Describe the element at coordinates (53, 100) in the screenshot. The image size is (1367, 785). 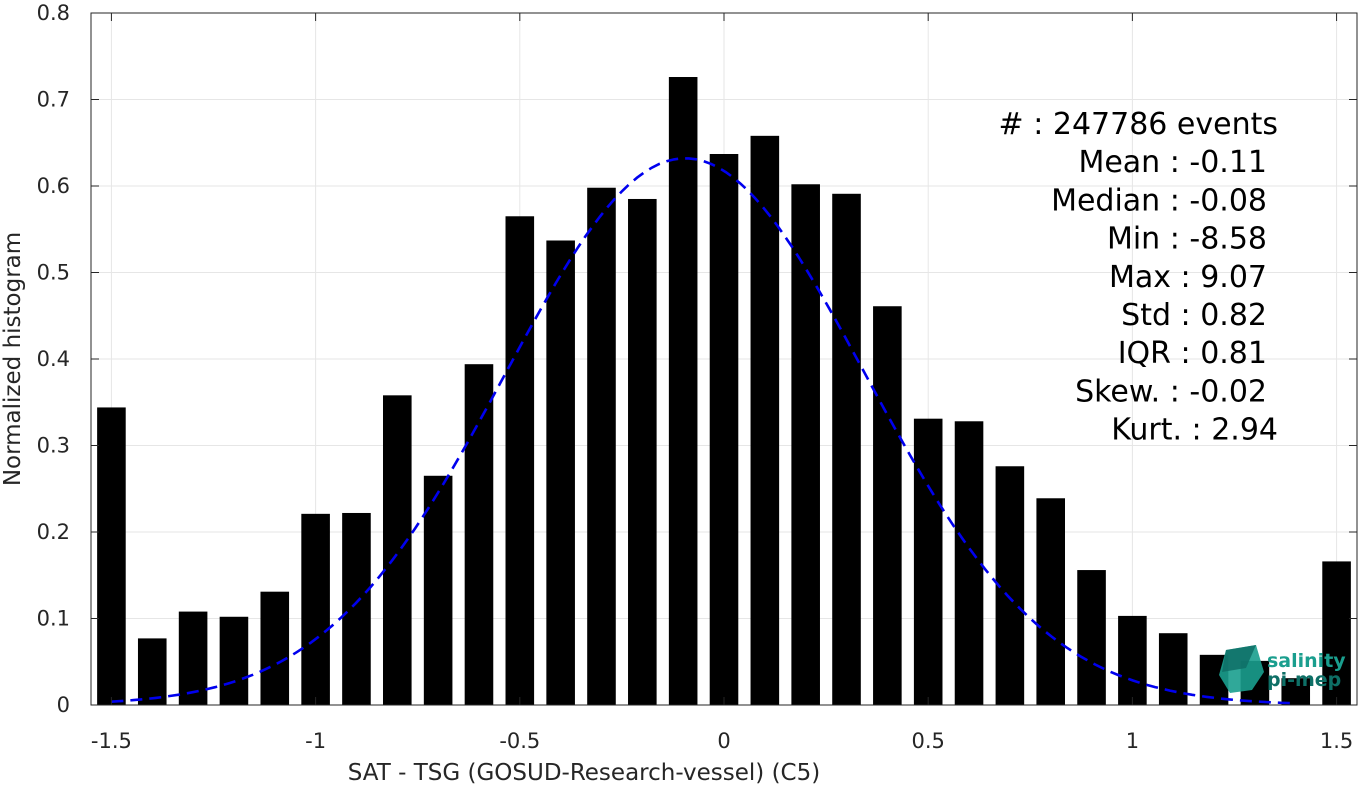
I see `y-tick-label: 0.7` at that location.